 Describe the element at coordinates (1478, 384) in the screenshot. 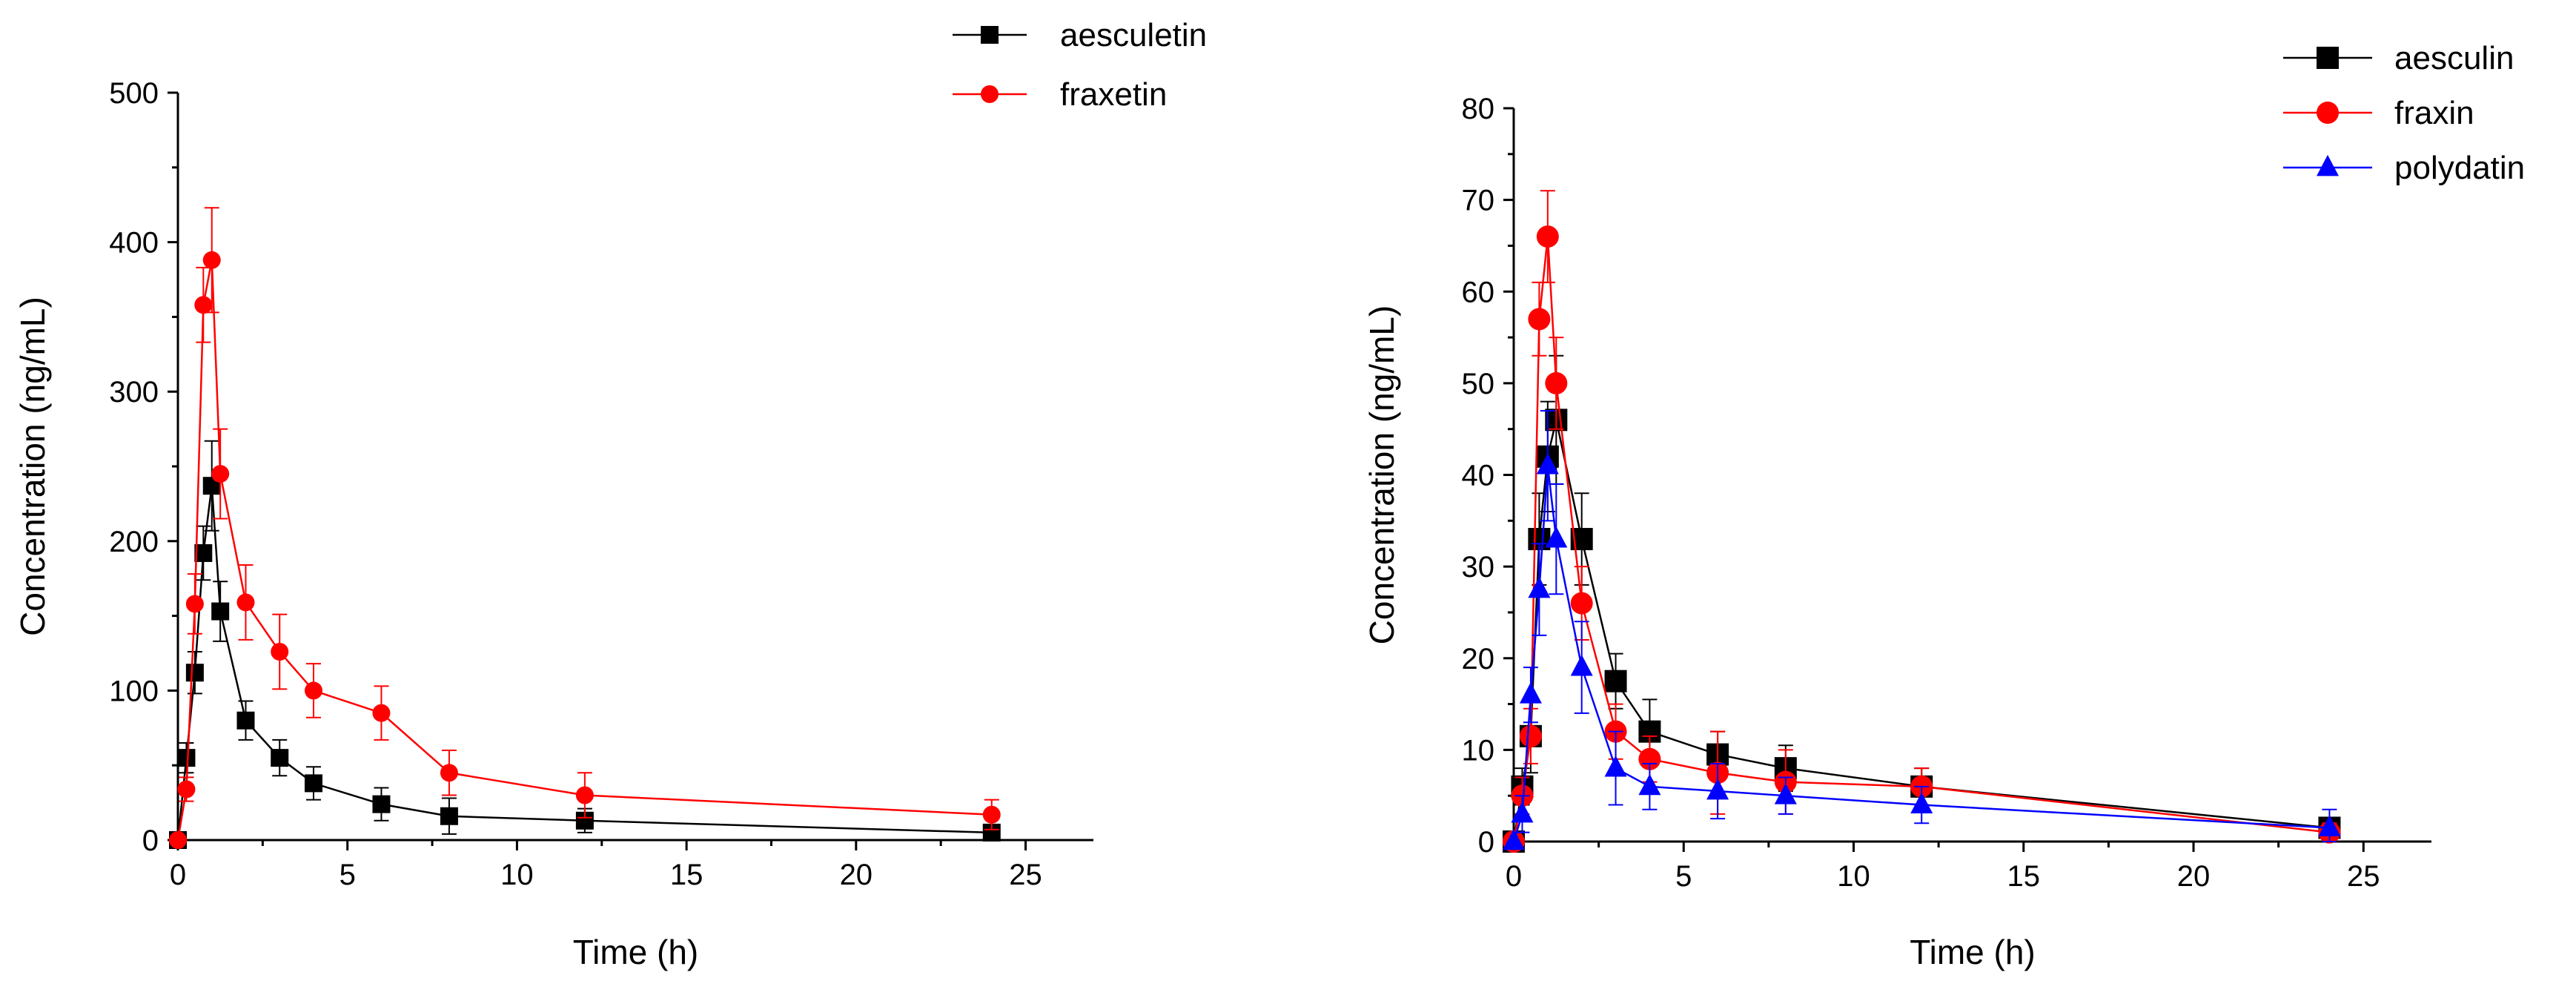

I see `y-tick-label: 50` at that location.